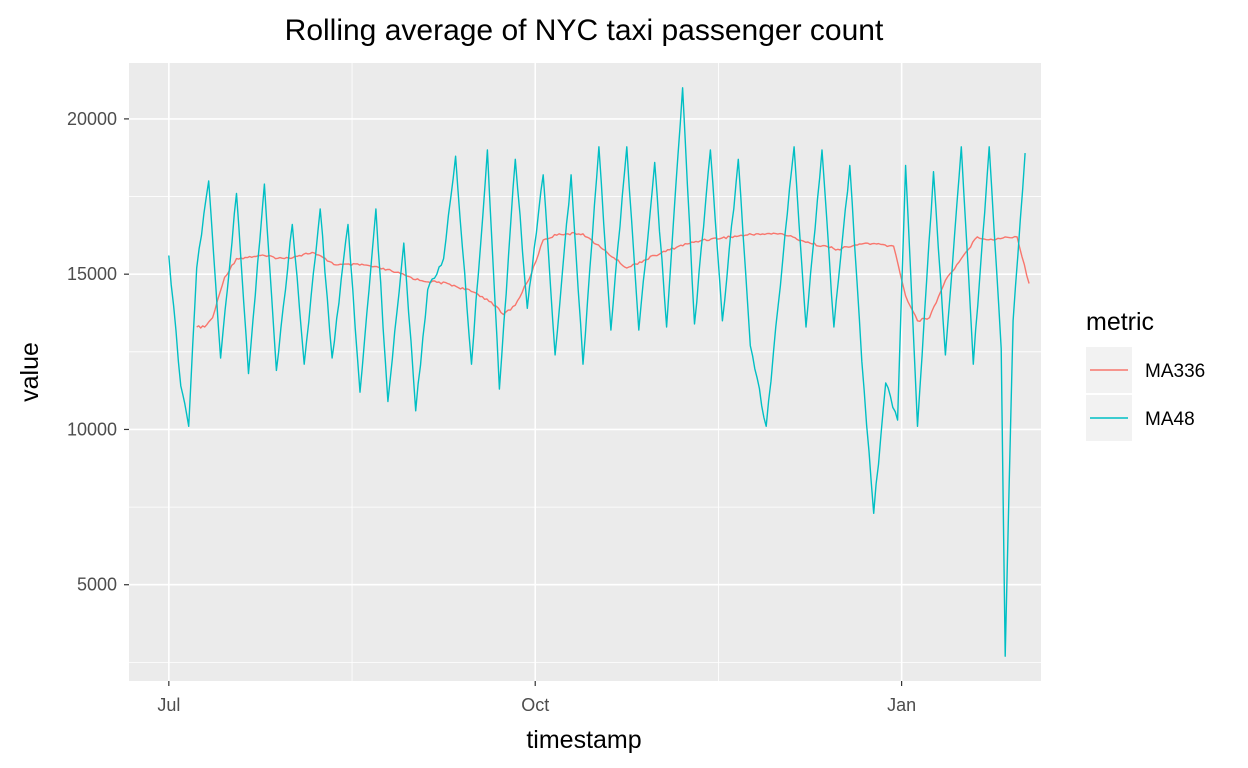 Image resolution: width=1248 pixels, height=768 pixels. What do you see at coordinates (97, 585) in the screenshot?
I see `y-tick-label: 5000` at bounding box center [97, 585].